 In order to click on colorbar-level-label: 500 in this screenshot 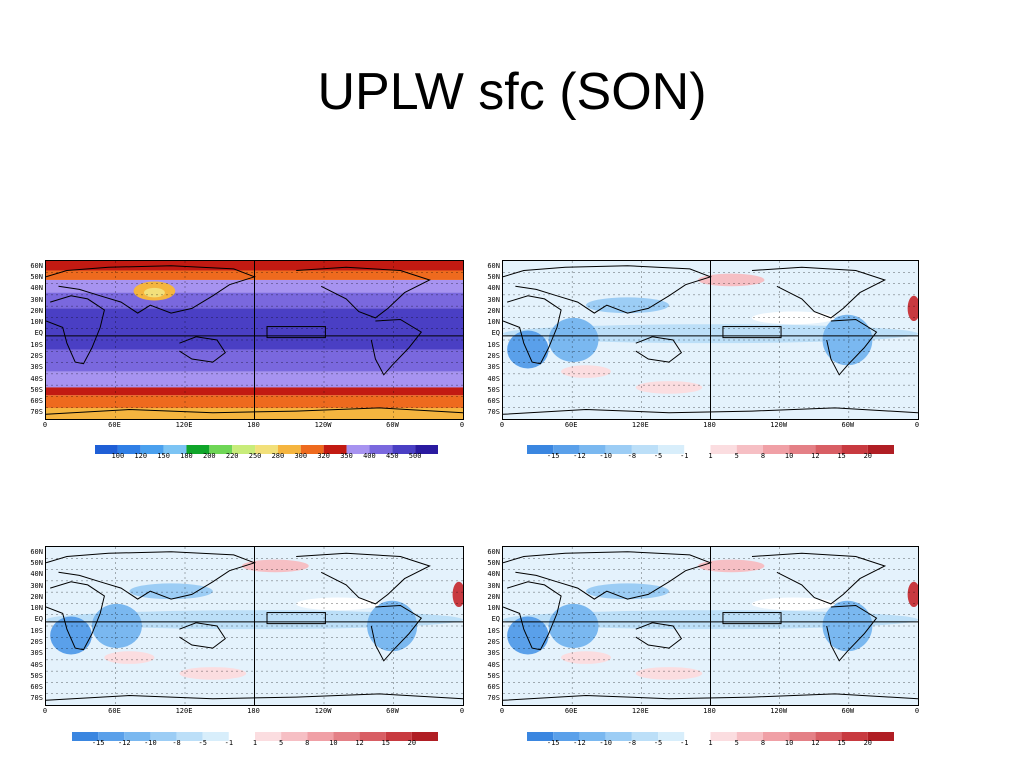, I will do `click(415, 456)`.